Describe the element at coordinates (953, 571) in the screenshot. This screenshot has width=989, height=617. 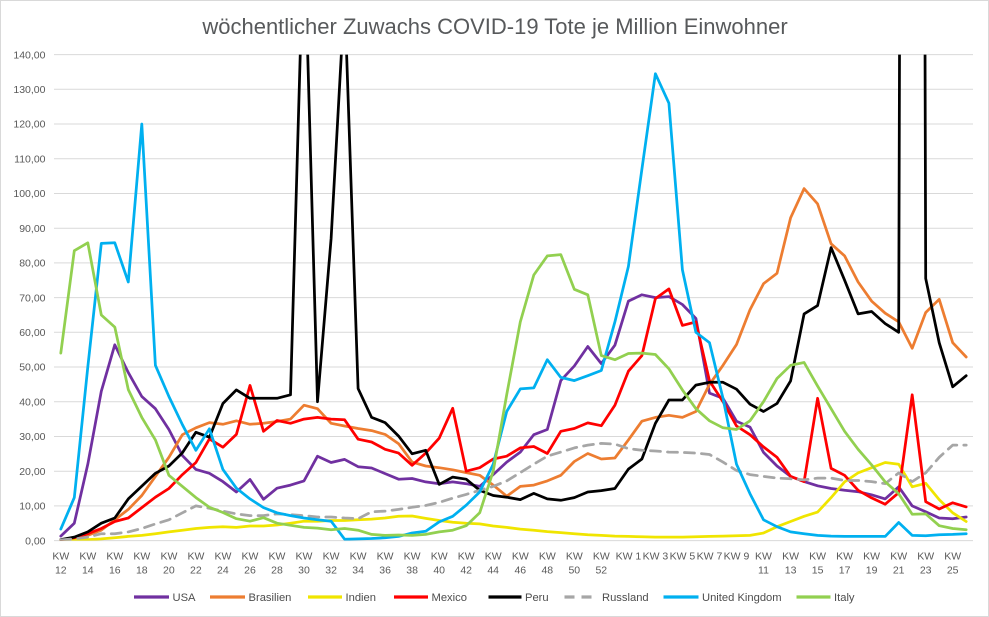
I see `svg-text: 25` at that location.